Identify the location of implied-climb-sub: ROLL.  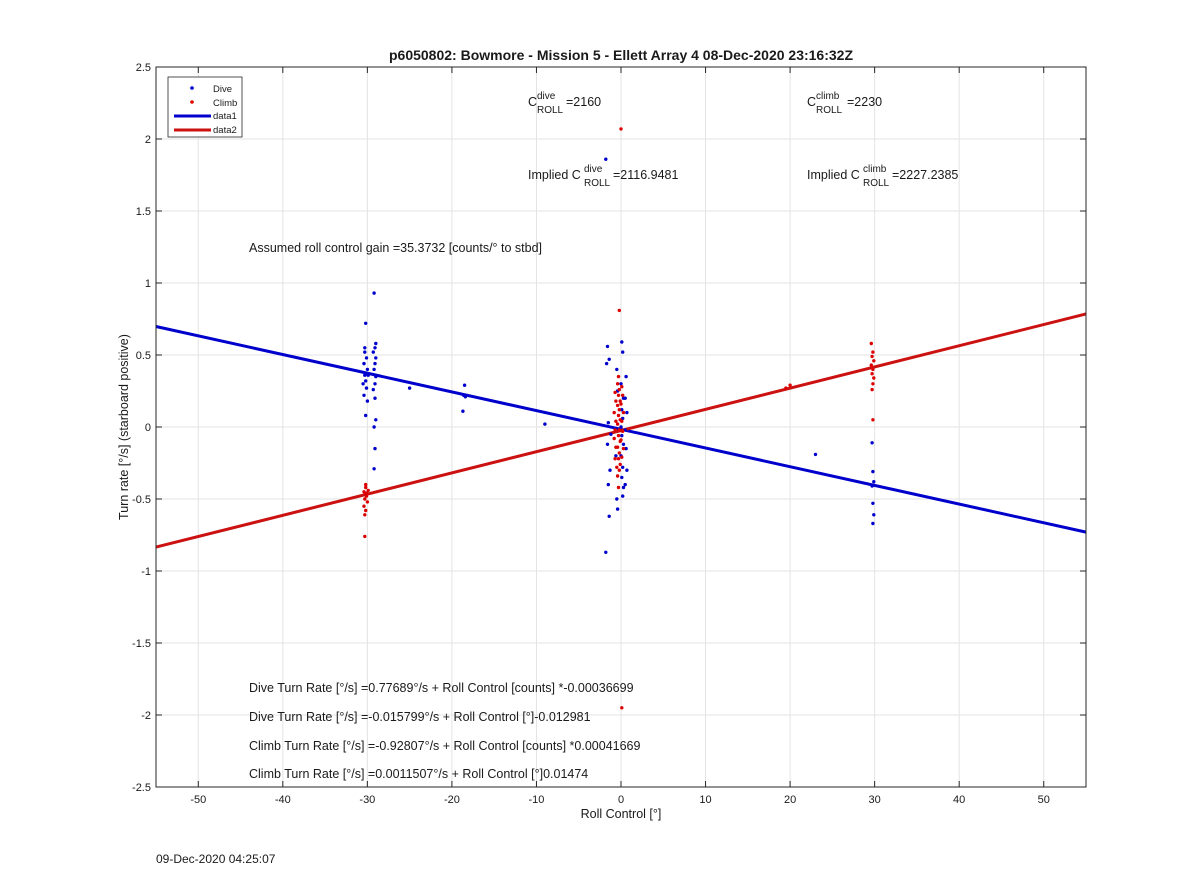
(876, 183).